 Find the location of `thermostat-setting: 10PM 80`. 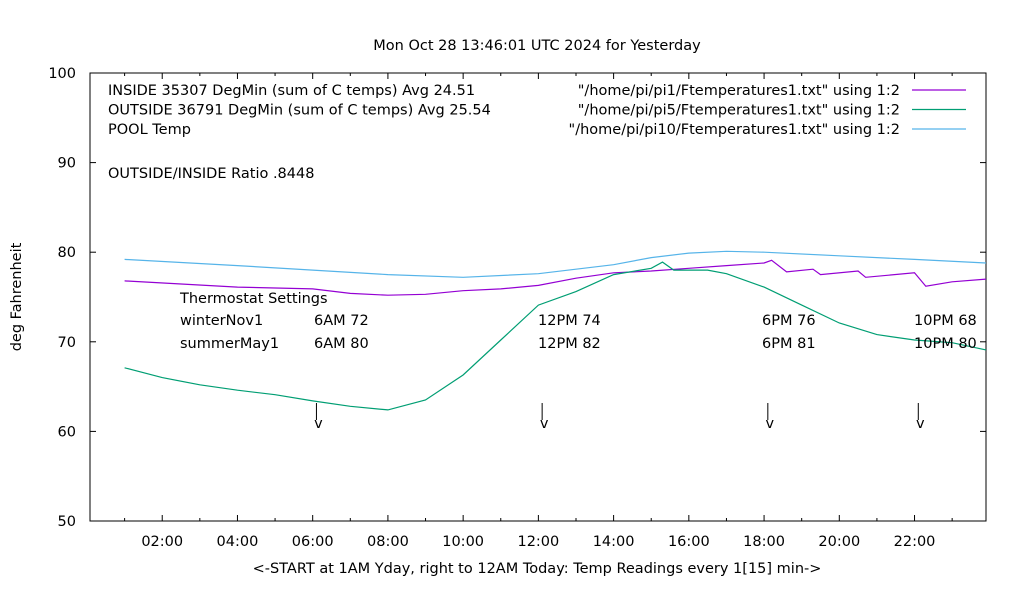

thermostat-setting: 10PM 80 is located at coordinates (945, 344).